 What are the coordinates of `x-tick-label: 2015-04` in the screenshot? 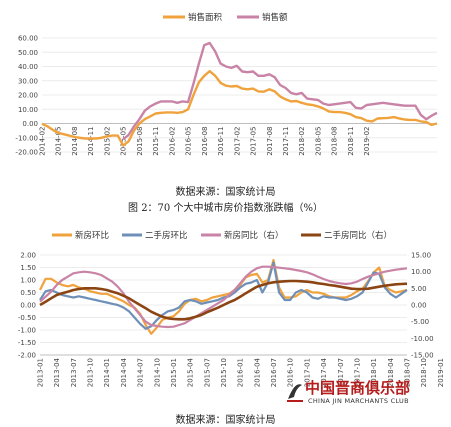 It's located at (191, 372).